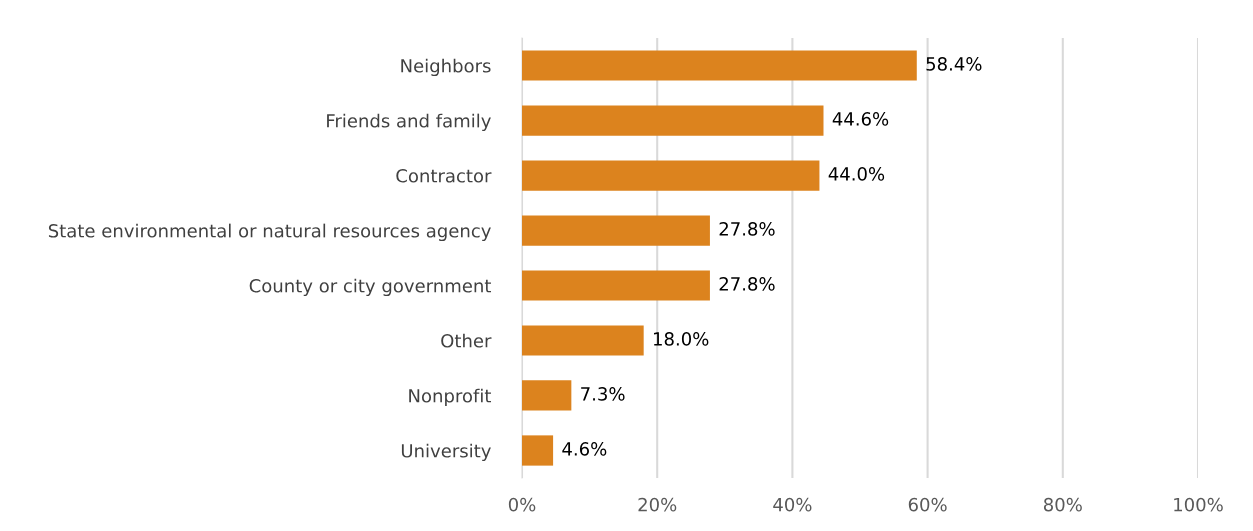 The height and width of the screenshot is (531, 1253). Describe the element at coordinates (792, 504) in the screenshot. I see `x-tick-label: 40%` at that location.